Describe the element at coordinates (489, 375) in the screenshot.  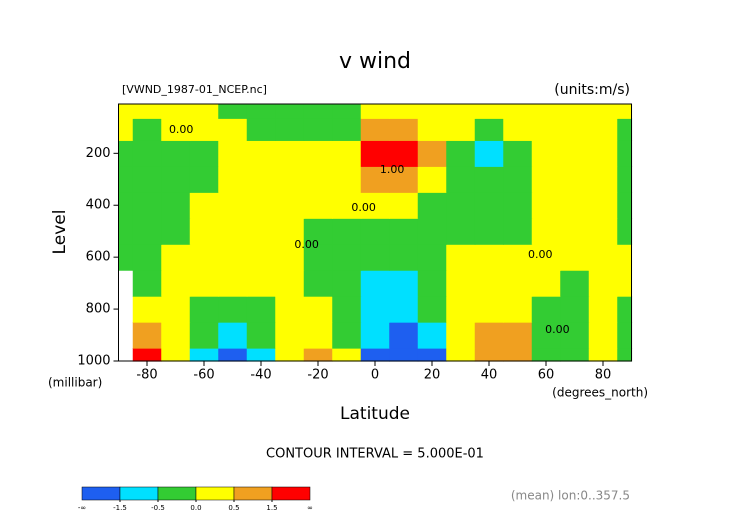
I see `x-tick-label: 40` at that location.